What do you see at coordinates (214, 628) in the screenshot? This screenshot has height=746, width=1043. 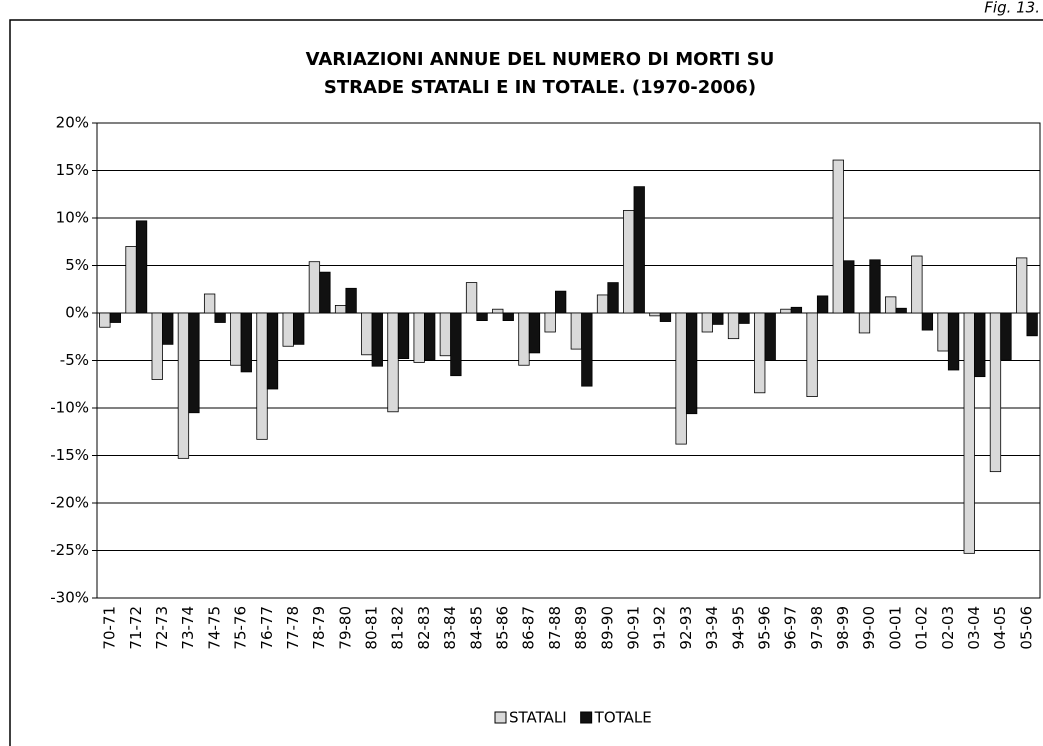 I see `x-tick-label: 74-75` at bounding box center [214, 628].